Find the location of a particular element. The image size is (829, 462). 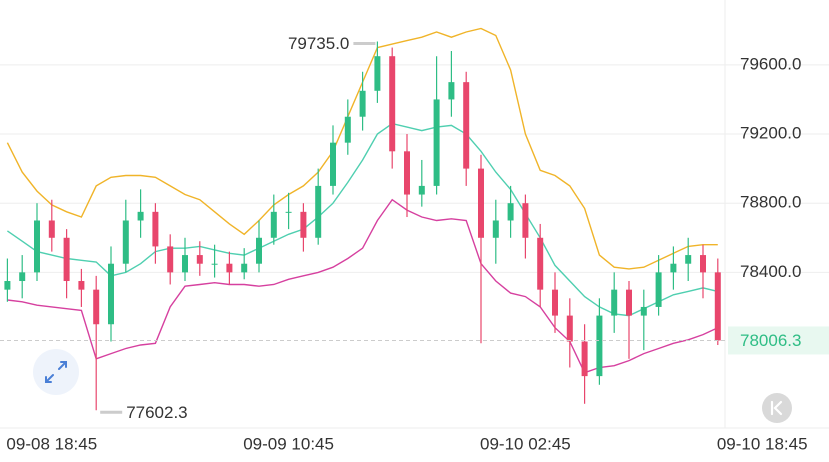

x-tick-label: 09-10 02:45 is located at coordinates (525, 443).